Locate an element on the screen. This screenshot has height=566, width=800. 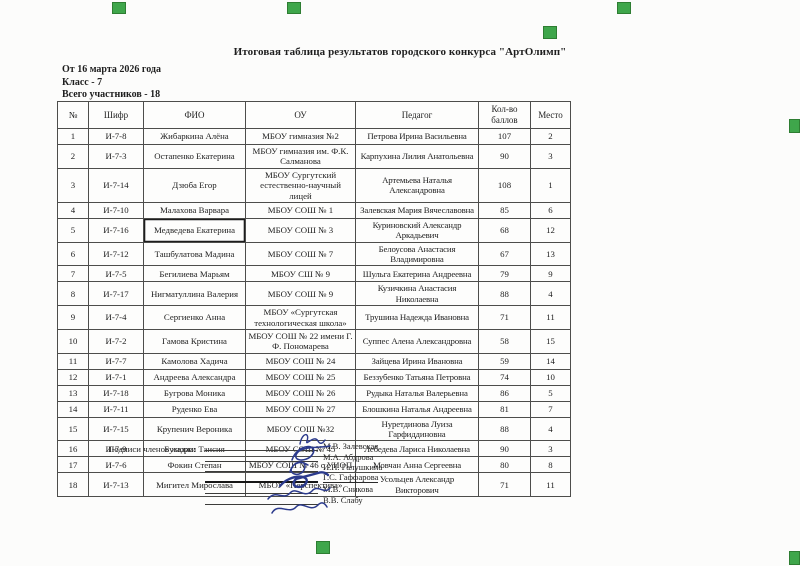
table-cell: Бегилиева Марьям is located at coordinates (194, 274).